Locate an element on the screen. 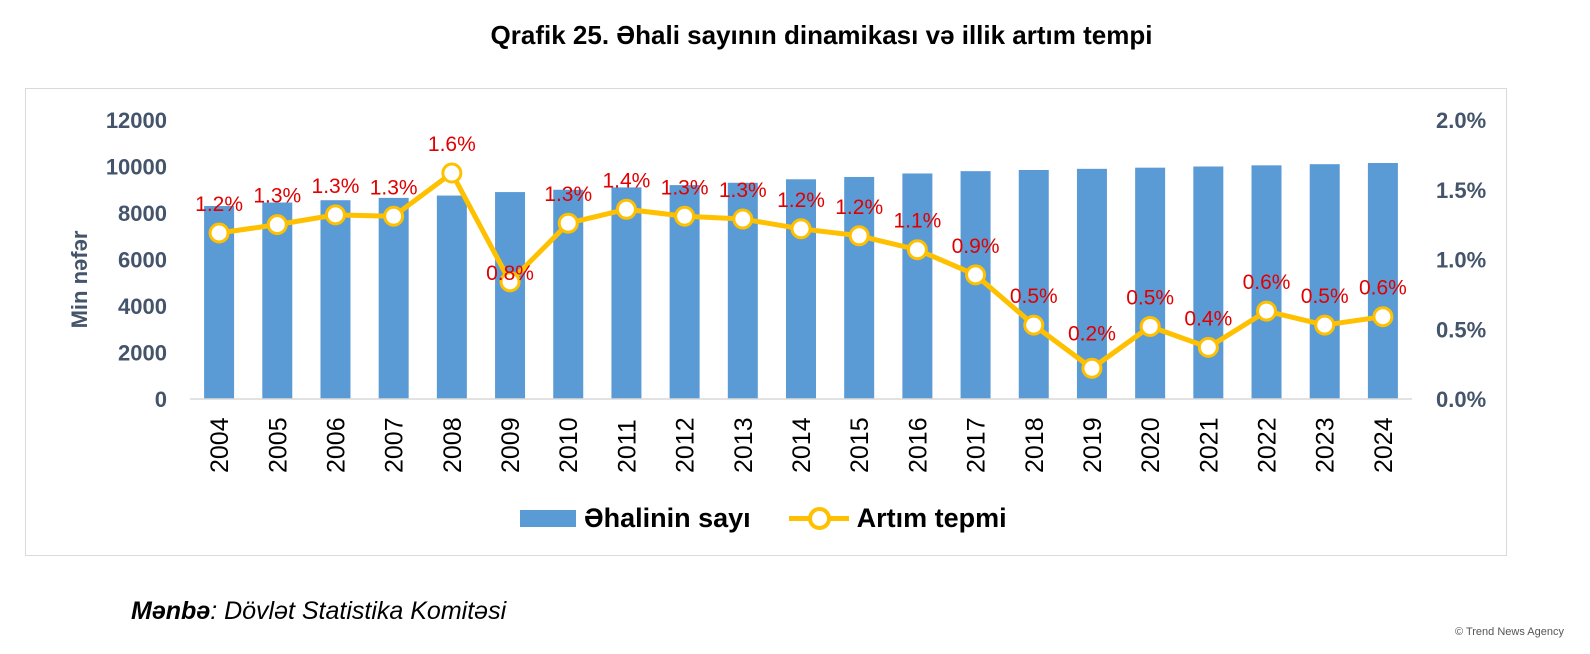 The width and height of the screenshot is (1590, 654). growth-point-2010 is located at coordinates (568, 223).